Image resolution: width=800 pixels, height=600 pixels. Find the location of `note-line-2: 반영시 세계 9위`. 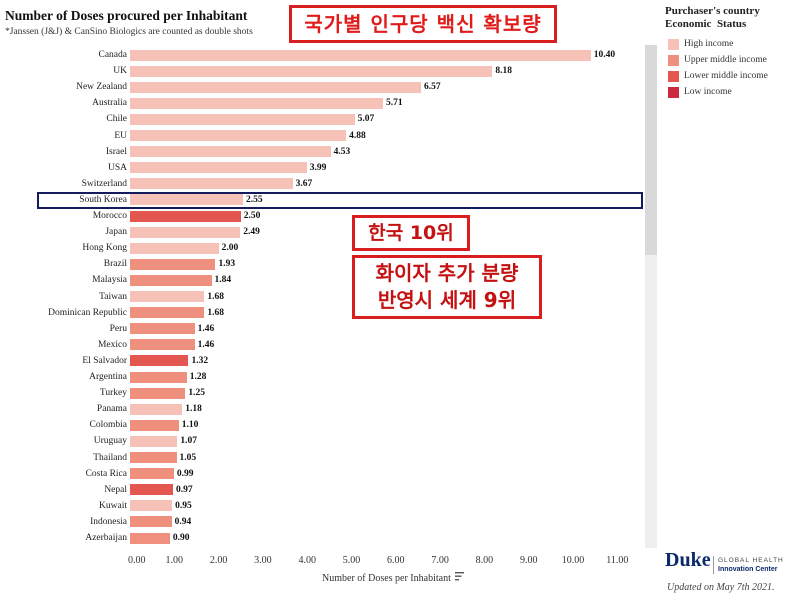

note-line-2: 반영시 세계 9위 is located at coordinates (447, 300).